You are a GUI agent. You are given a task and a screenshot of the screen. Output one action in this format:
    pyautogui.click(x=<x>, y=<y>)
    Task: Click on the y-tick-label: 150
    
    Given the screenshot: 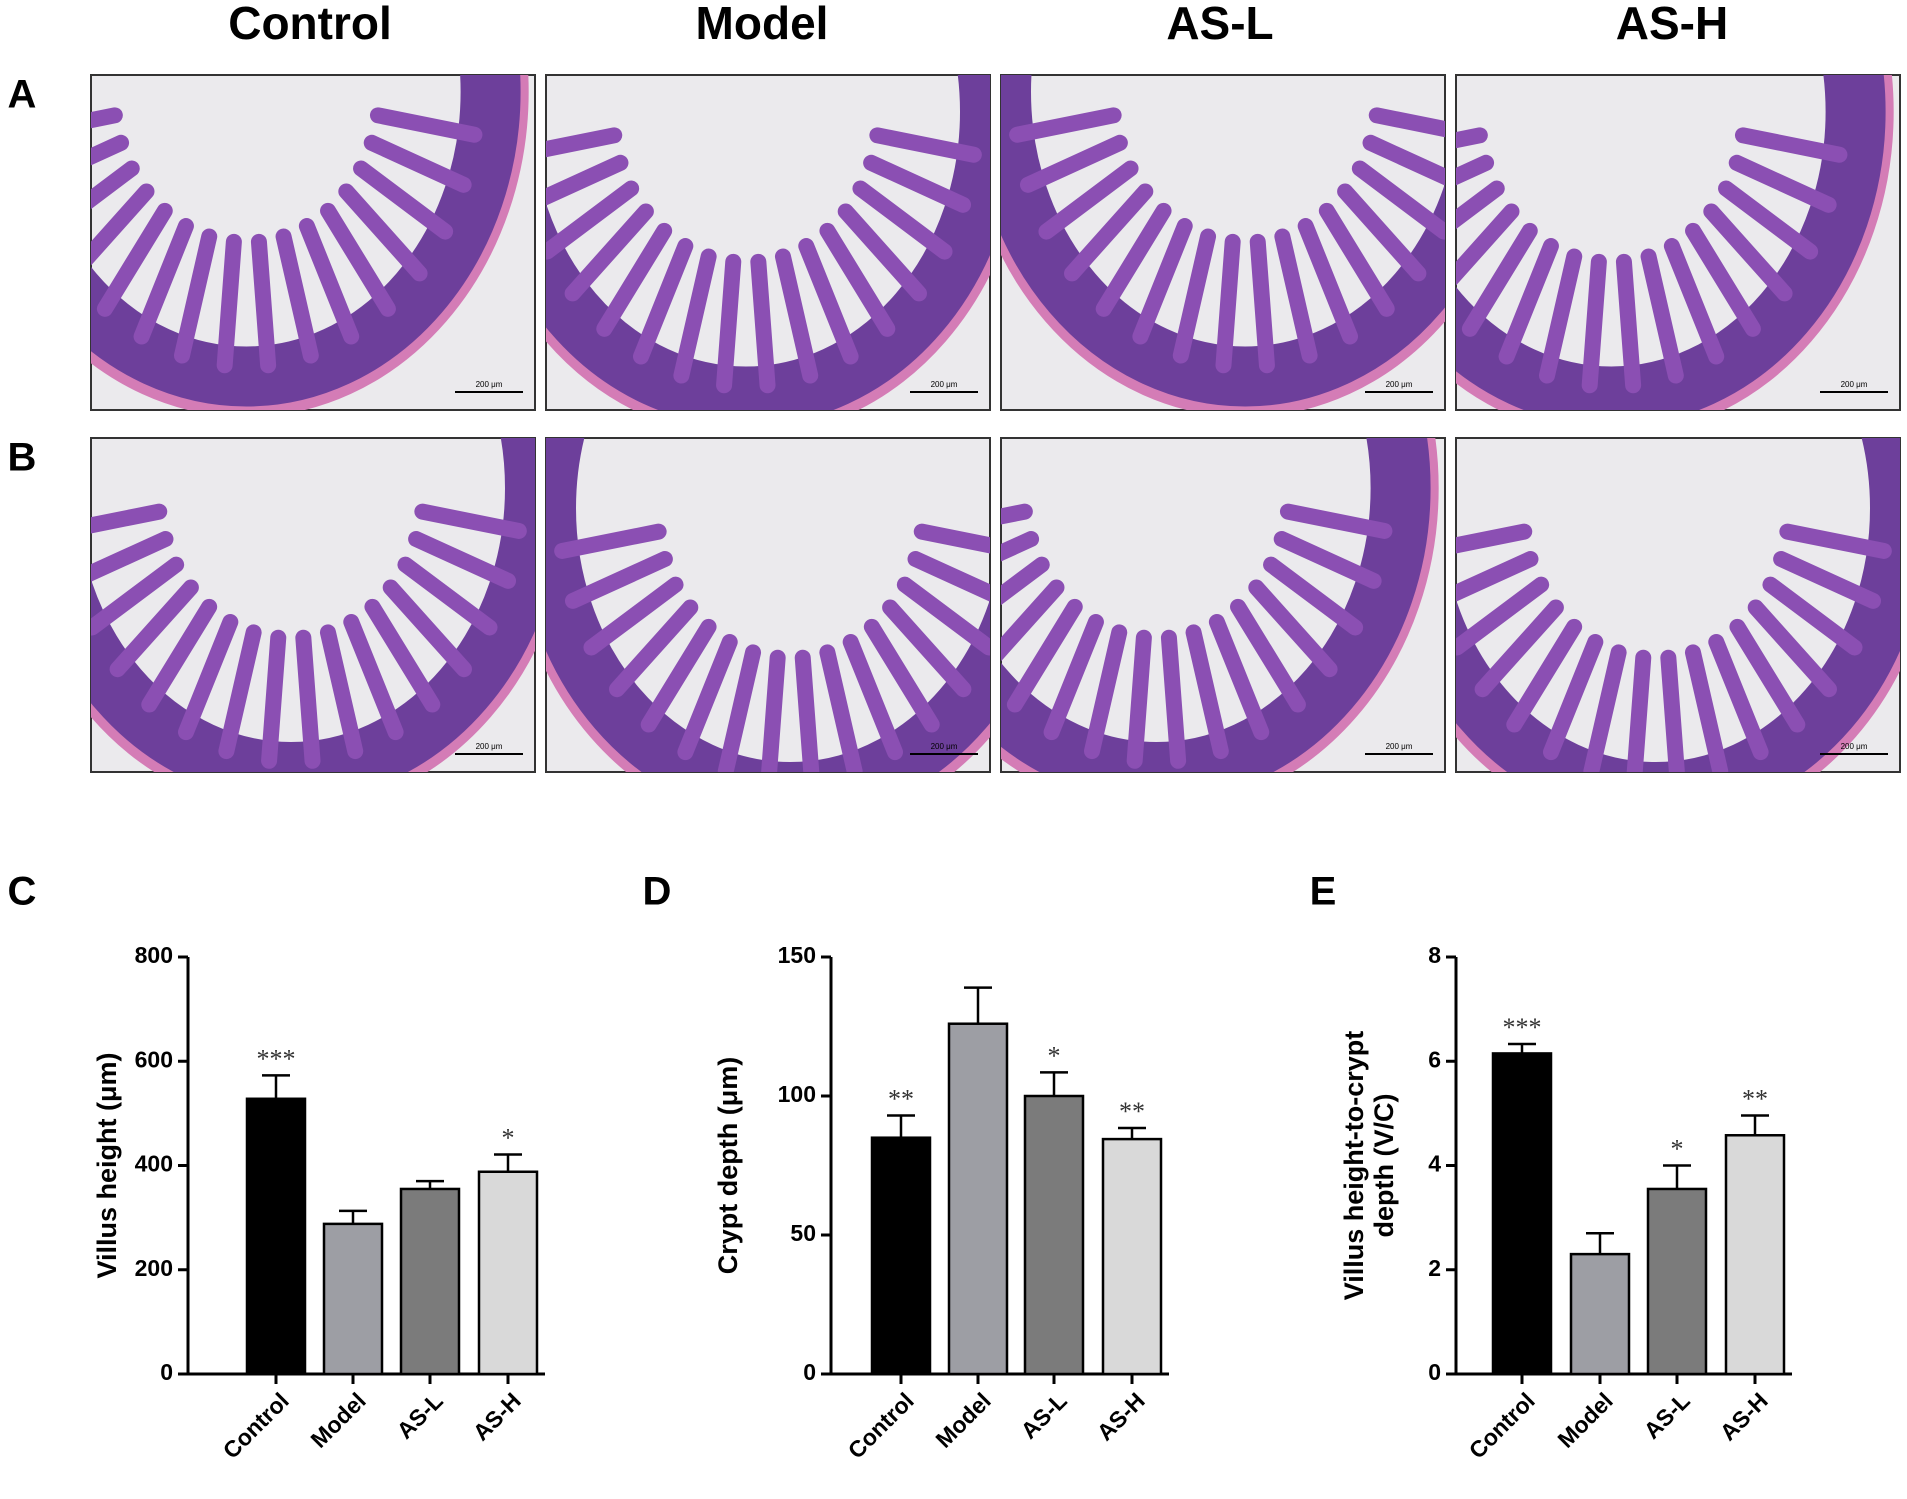 What is the action you would take?
    pyautogui.click(x=797, y=955)
    